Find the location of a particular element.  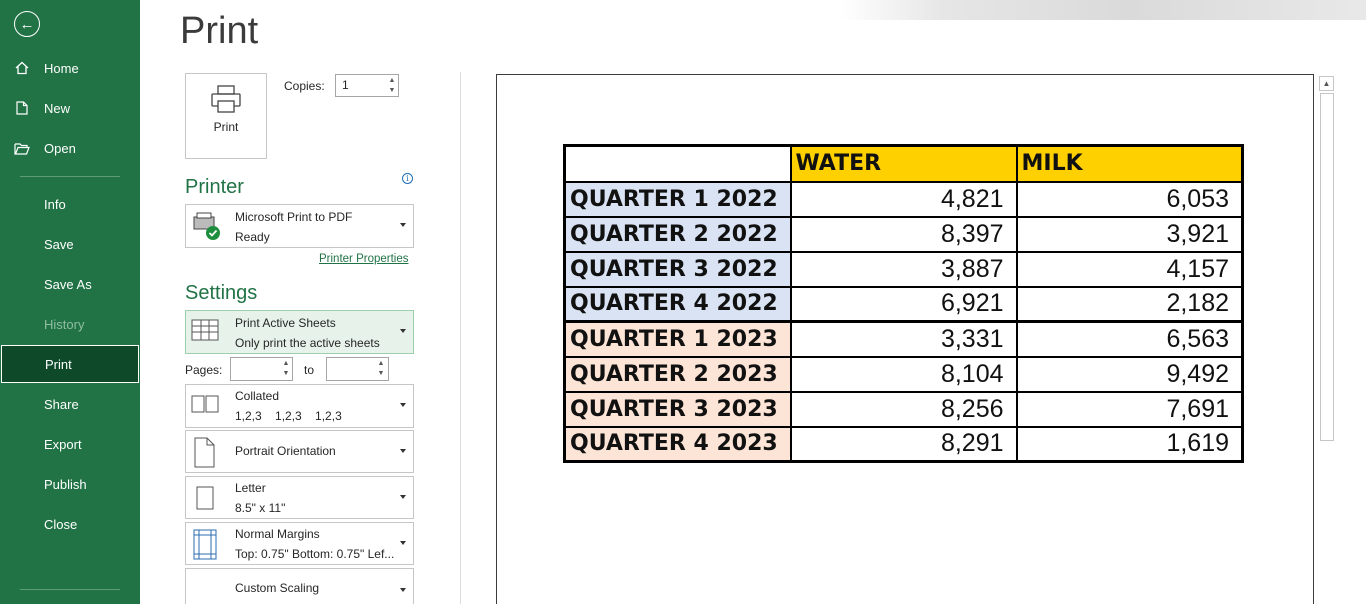

pages-to-input is located at coordinates (357, 369).